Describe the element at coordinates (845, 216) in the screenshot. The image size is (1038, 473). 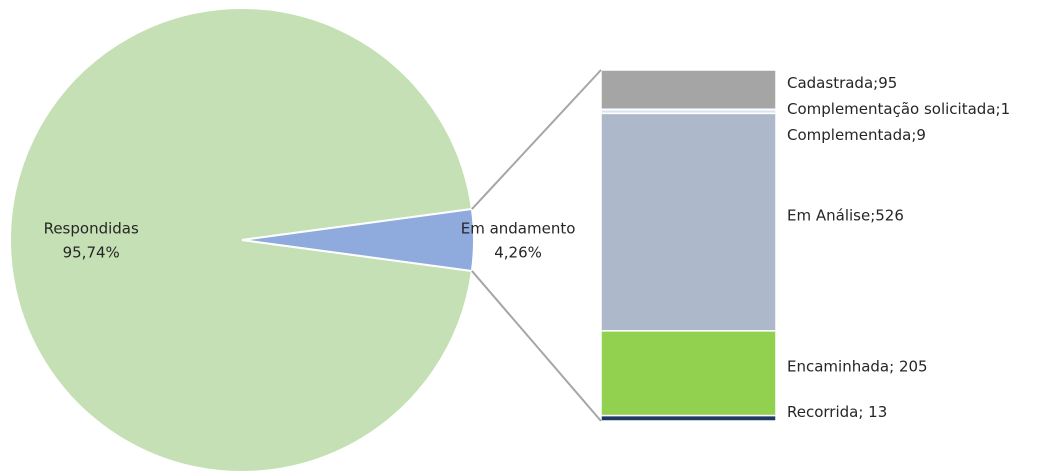
I see `bar-value-label: Em Análise;526` at that location.